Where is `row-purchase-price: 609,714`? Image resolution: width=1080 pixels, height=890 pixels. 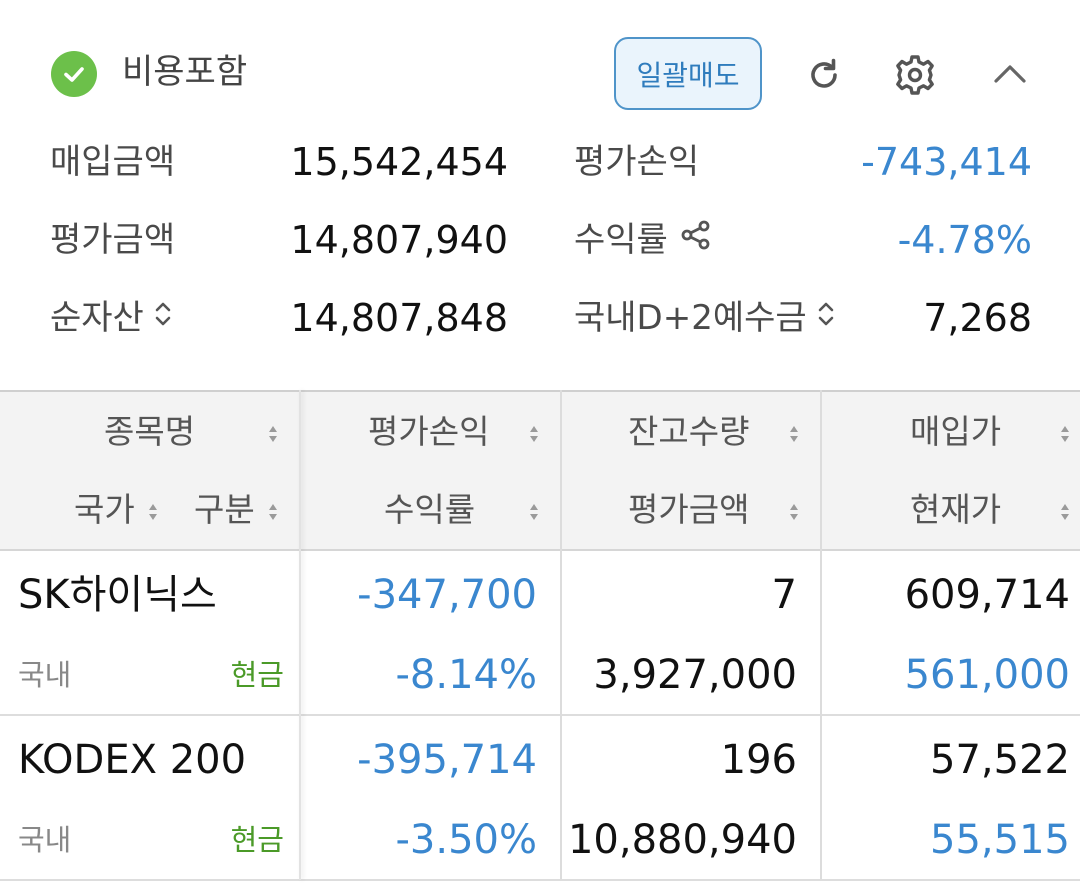 row-purchase-price: 609,714 is located at coordinates (987, 595).